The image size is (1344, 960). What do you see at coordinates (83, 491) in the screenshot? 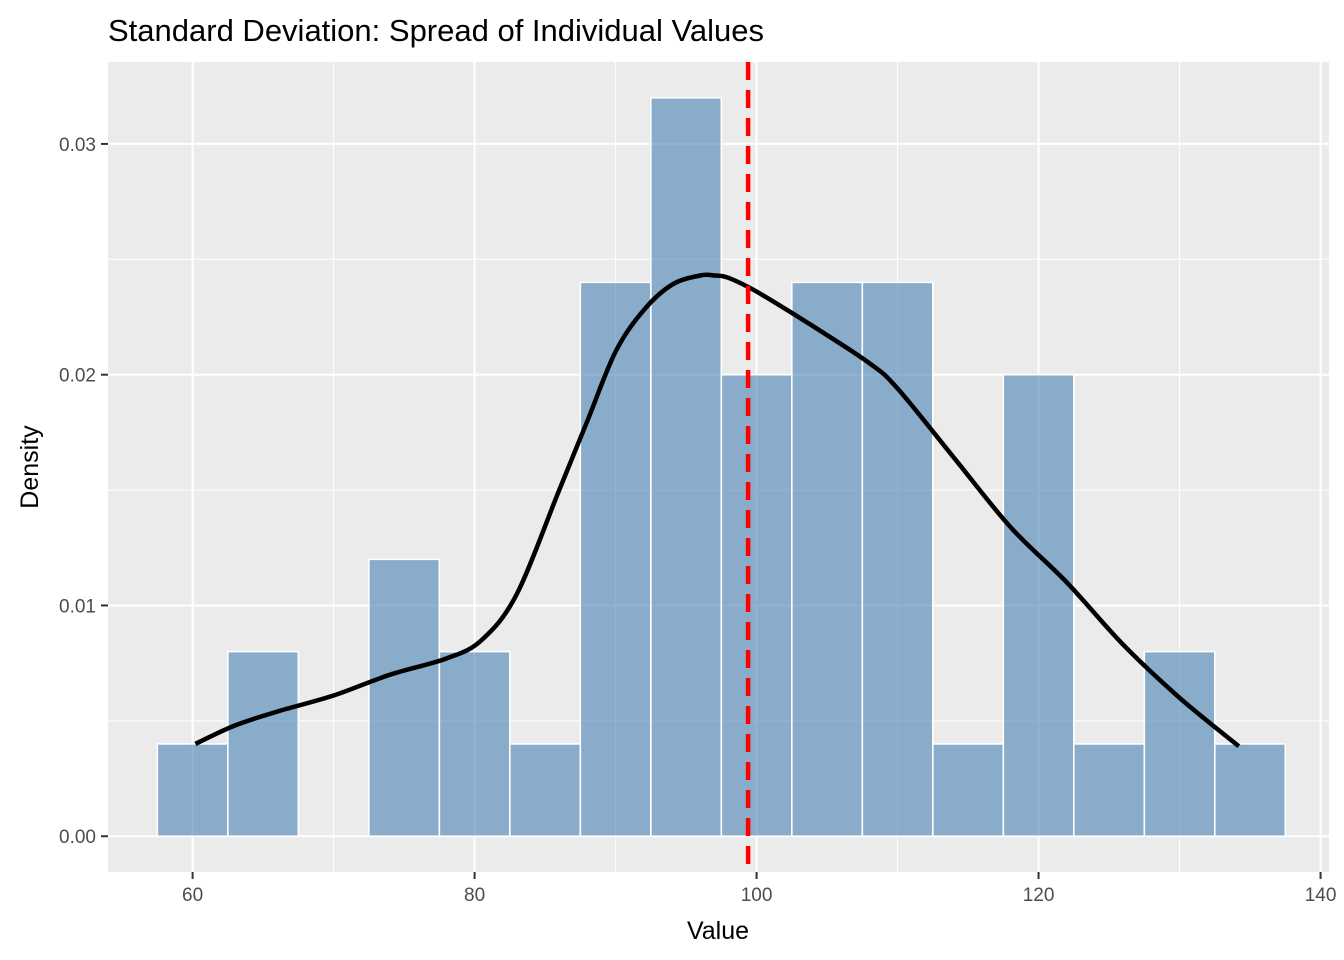
I see `y-axis-ticks: 0.00 0.01 0.02 0.03` at bounding box center [83, 491].